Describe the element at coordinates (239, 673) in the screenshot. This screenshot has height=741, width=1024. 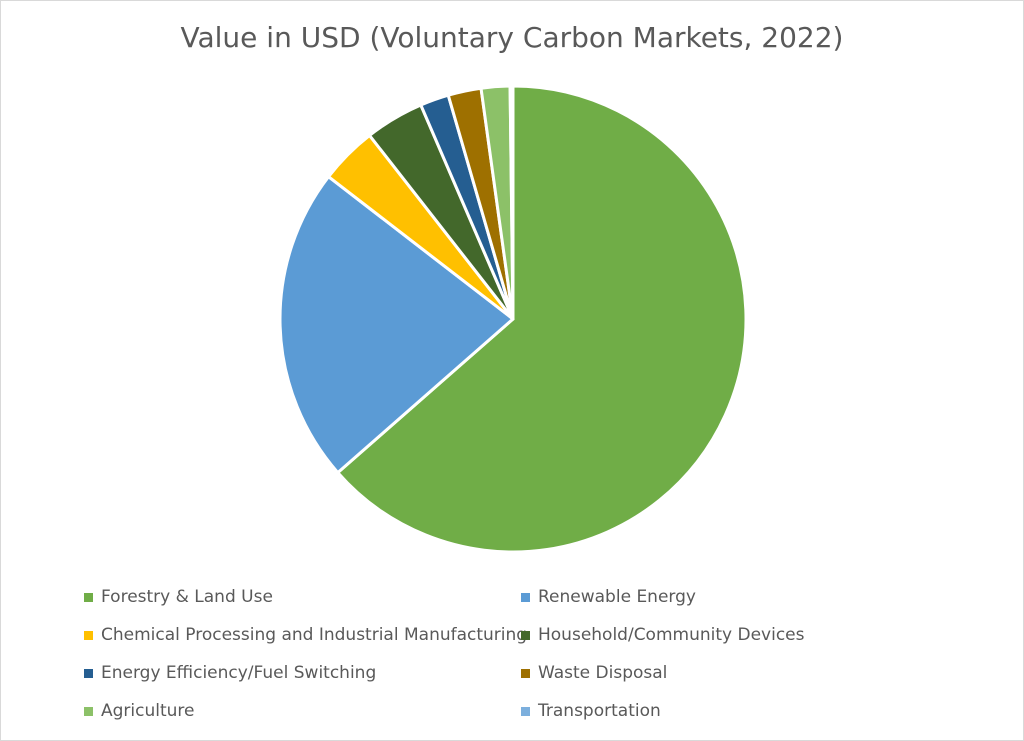
I see `legend-label: Energy Efficiency/Fuel Switching` at that location.